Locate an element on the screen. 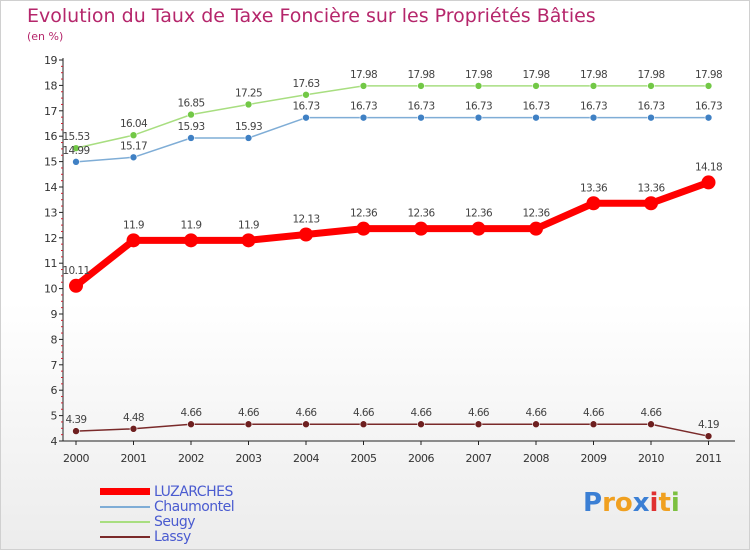  y-tick-label: 8 is located at coordinates (54, 339).